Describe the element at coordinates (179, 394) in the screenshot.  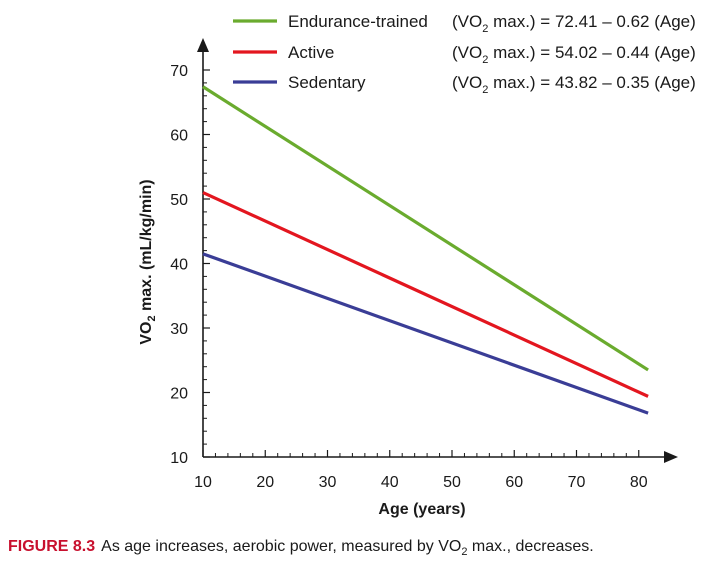
I see `y-tick-label: 20` at that location.